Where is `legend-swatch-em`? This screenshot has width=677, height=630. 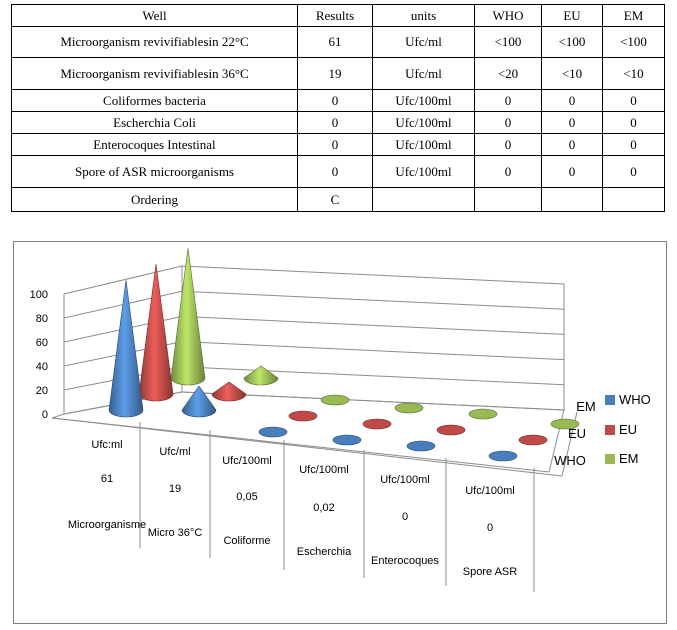 legend-swatch-em is located at coordinates (610, 459).